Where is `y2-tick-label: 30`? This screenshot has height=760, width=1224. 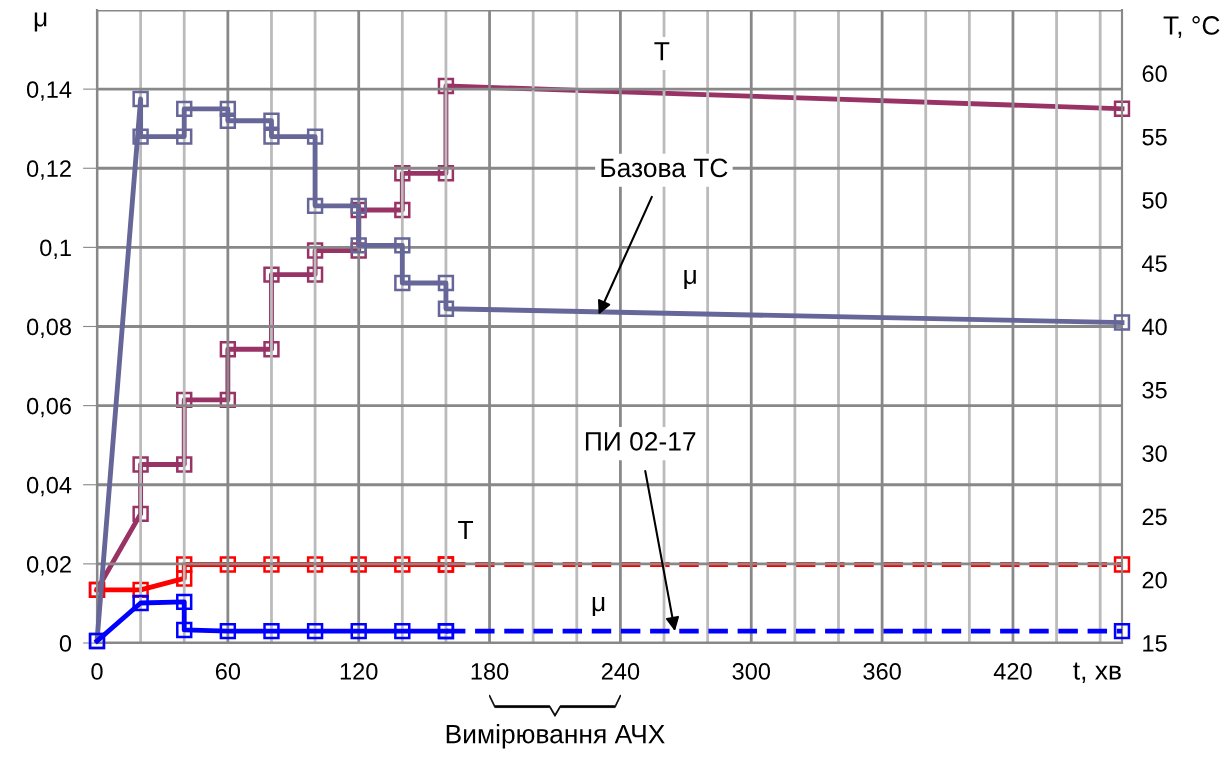 y2-tick-label: 30 is located at coordinates (1154, 453).